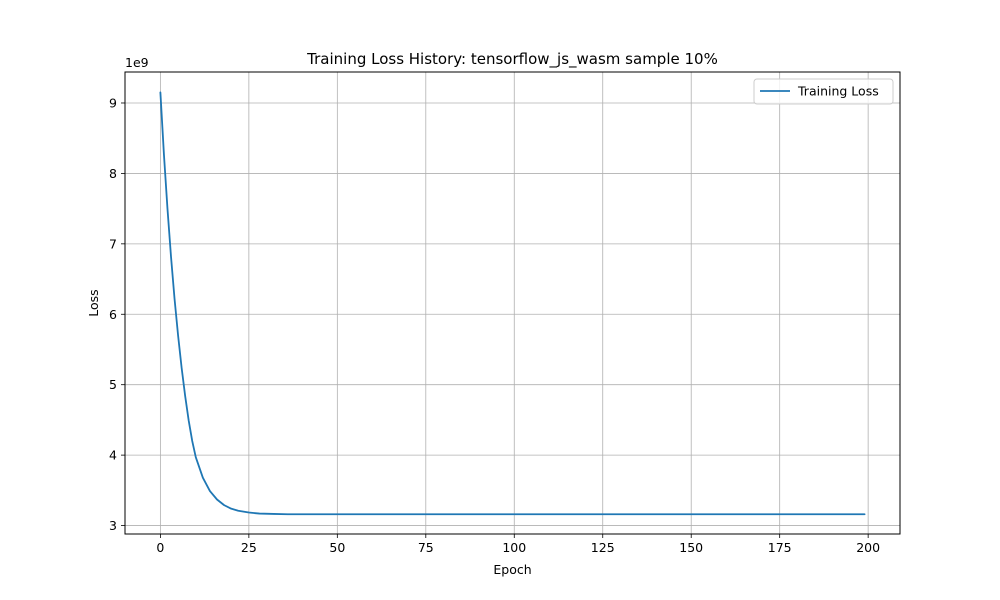 This screenshot has height=600, width=1000. Describe the element at coordinates (868, 547) in the screenshot. I see `x-tick-label: 200` at that location.